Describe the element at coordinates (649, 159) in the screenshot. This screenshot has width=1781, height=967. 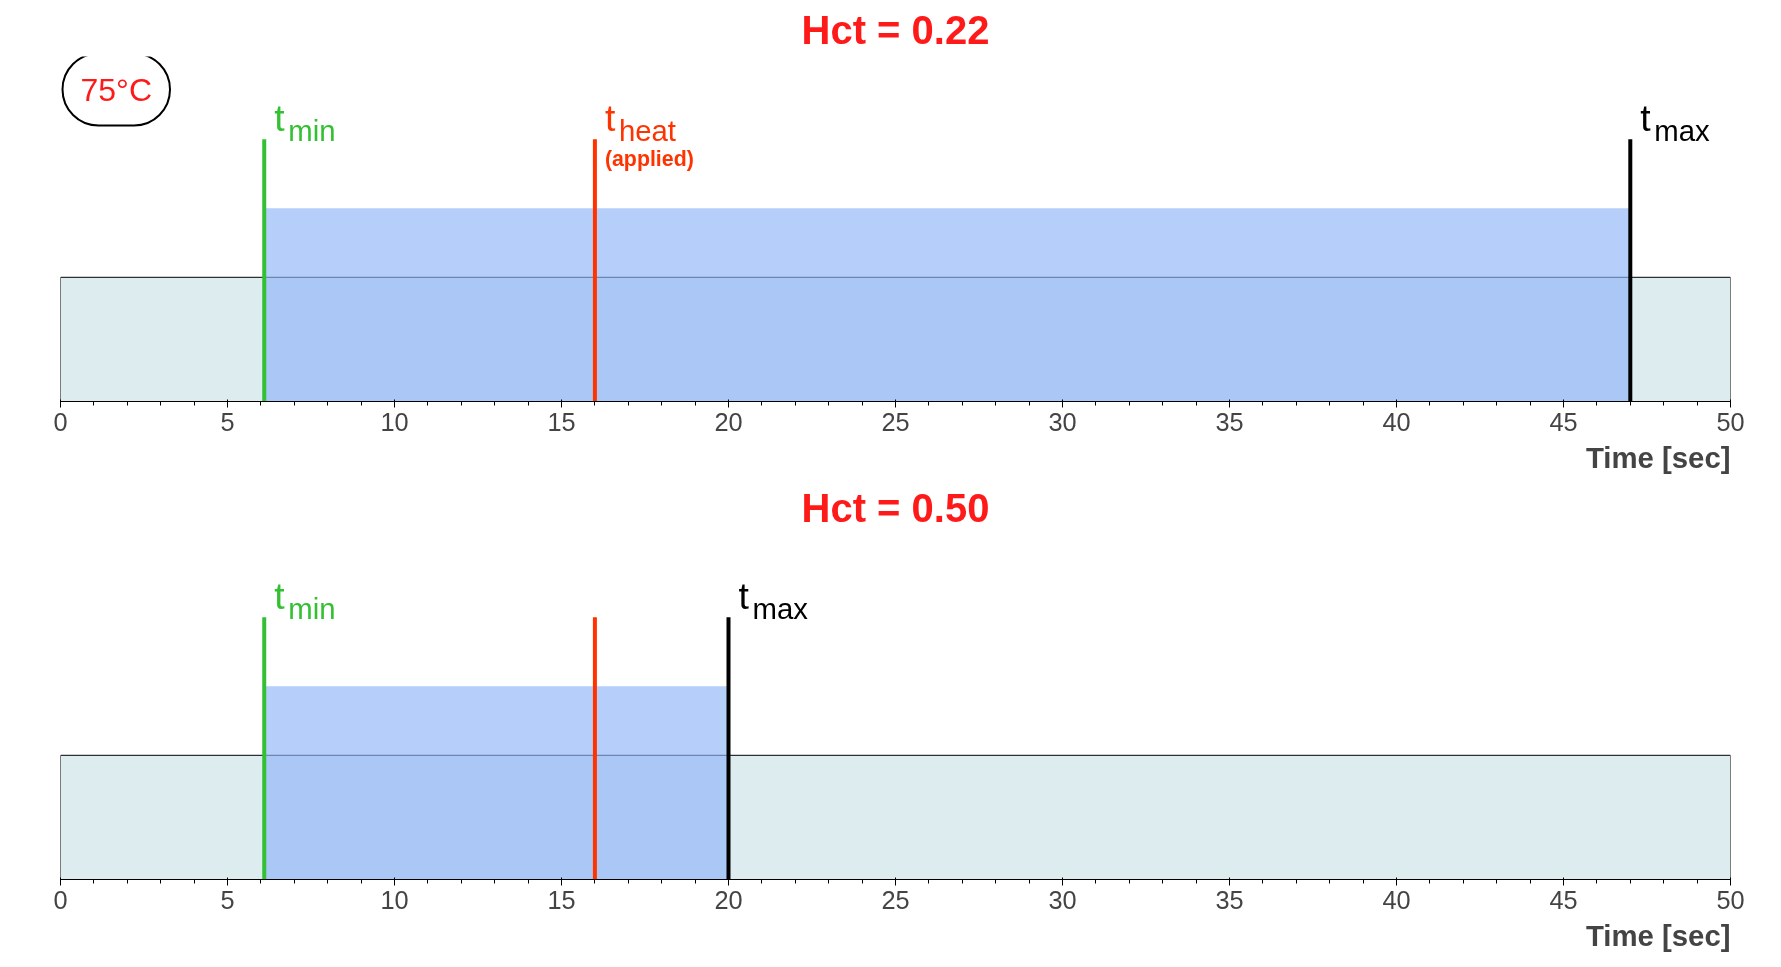
I see `annotation: (applied)` at that location.